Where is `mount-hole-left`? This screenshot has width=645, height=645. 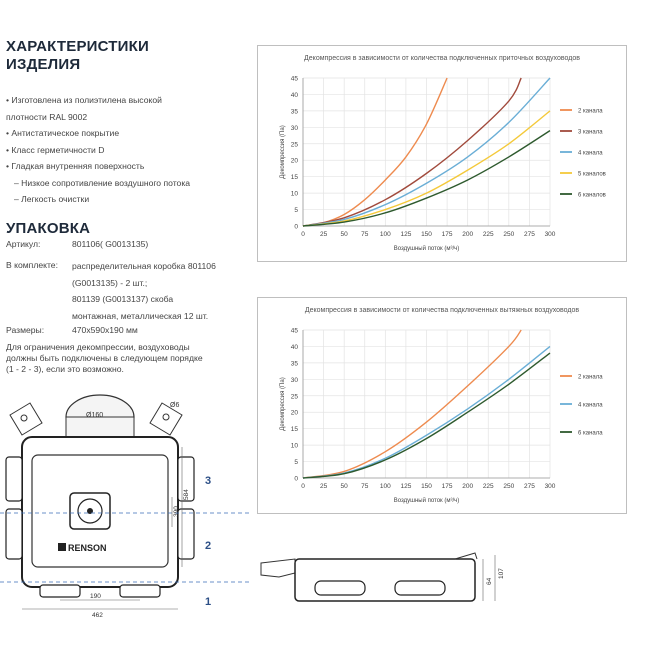
mount-hole-left is located at coordinates (24, 418).